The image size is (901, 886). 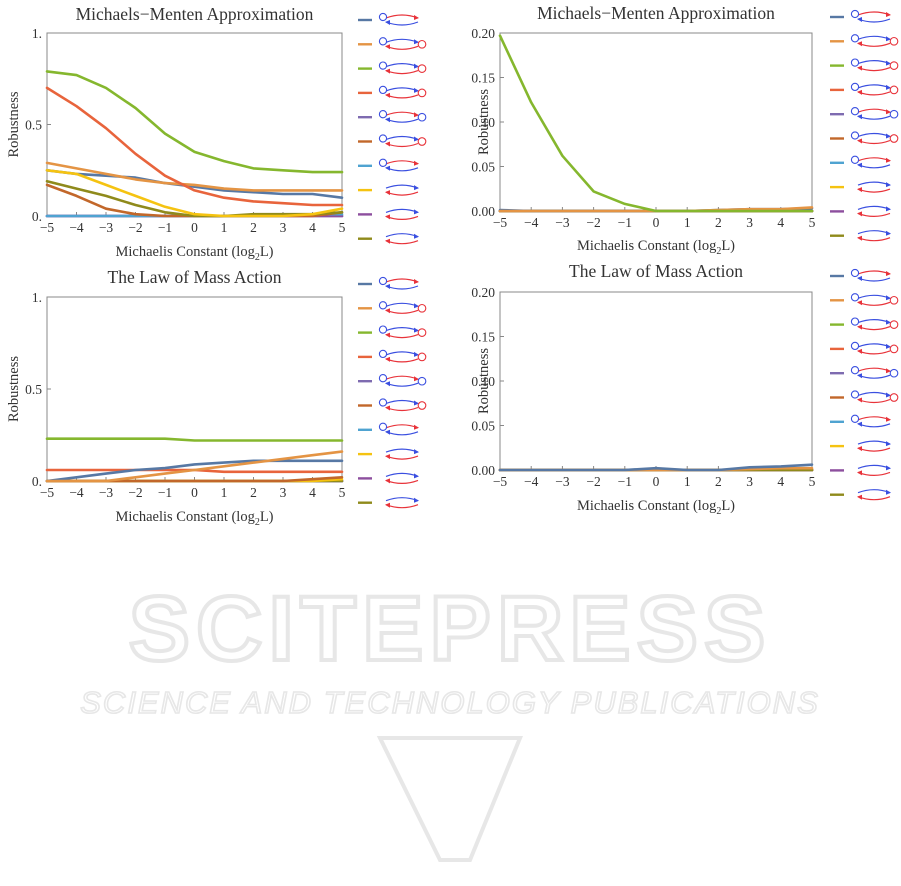 I want to click on chart-title: Michaels−Menten Approximation, so click(x=195, y=14).